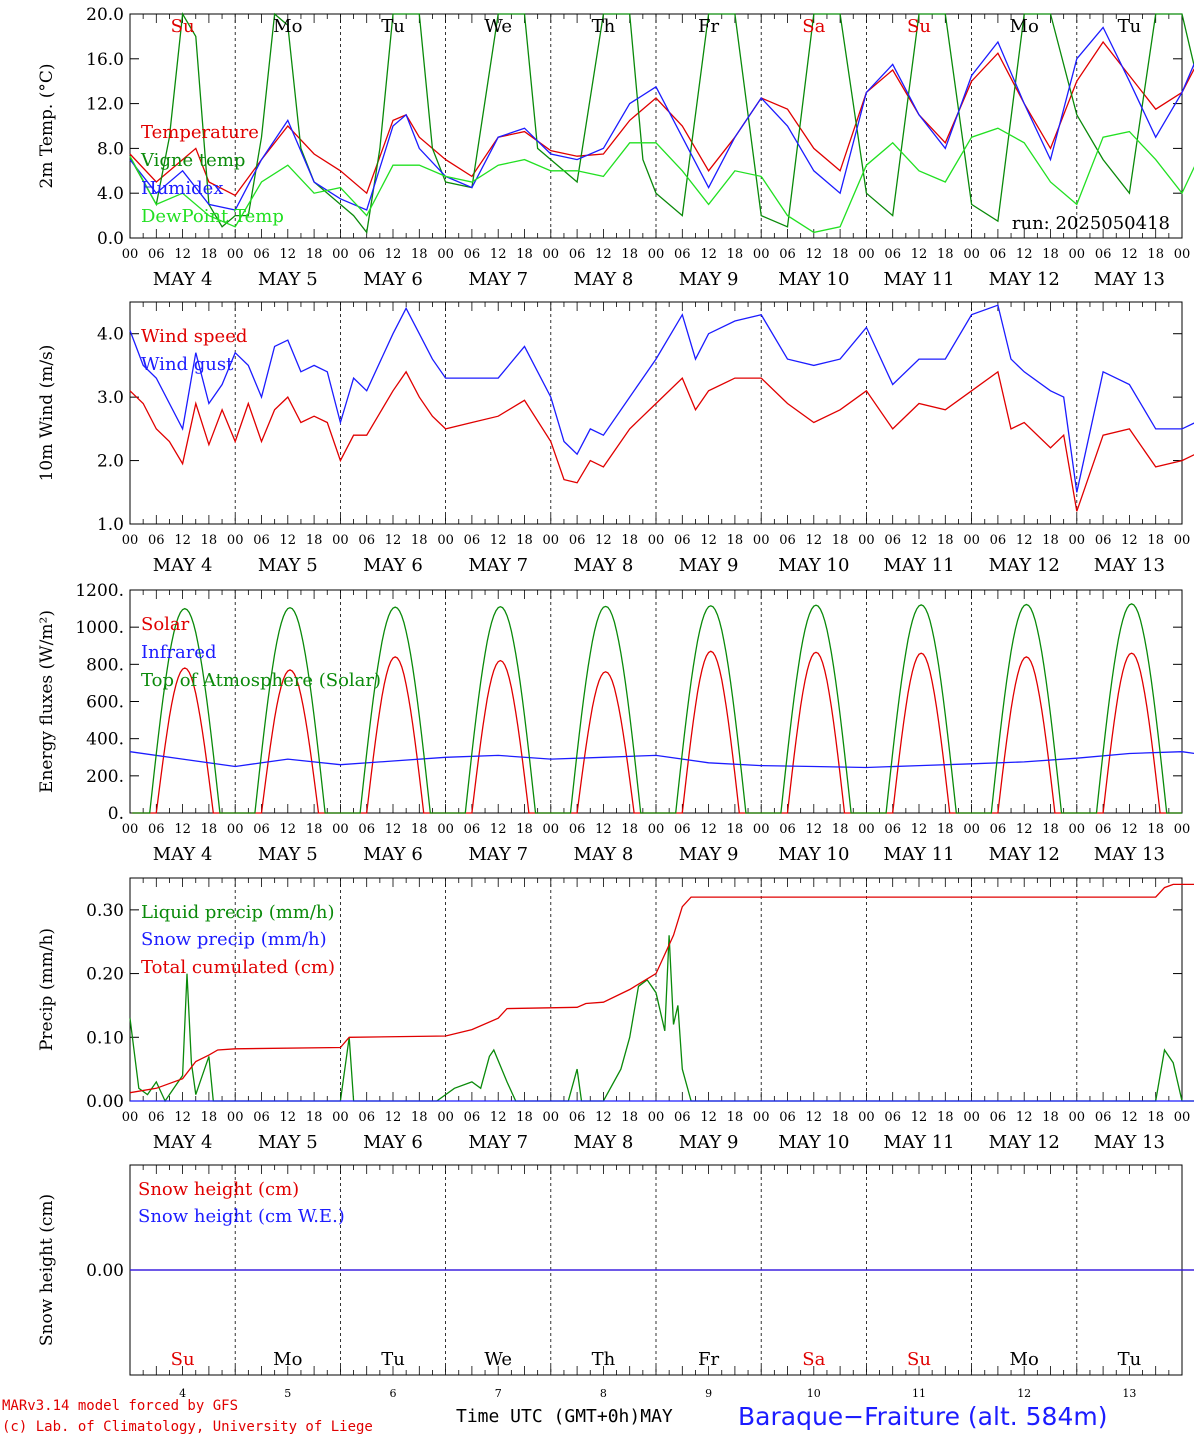 This screenshot has width=1194, height=1440. I want to click on legend-label: Snow height (cm), so click(218, 1189).